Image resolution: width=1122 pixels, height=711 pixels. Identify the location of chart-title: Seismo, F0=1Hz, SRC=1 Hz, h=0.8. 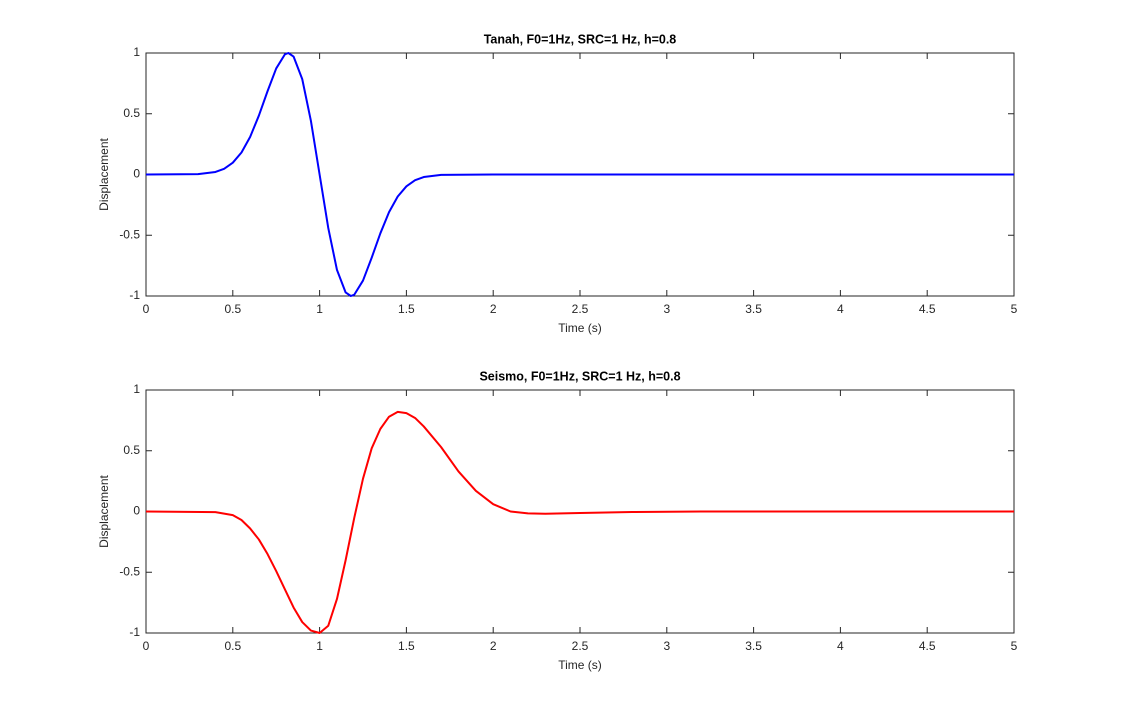
(579, 376).